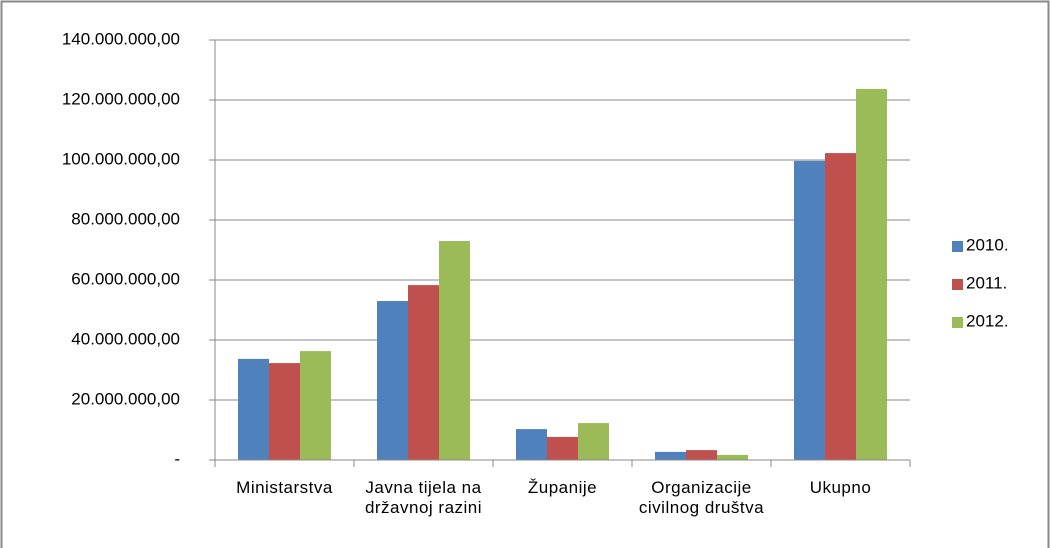  Describe the element at coordinates (125, 218) in the screenshot. I see `y-tick-label: 80.000.000,00` at that location.